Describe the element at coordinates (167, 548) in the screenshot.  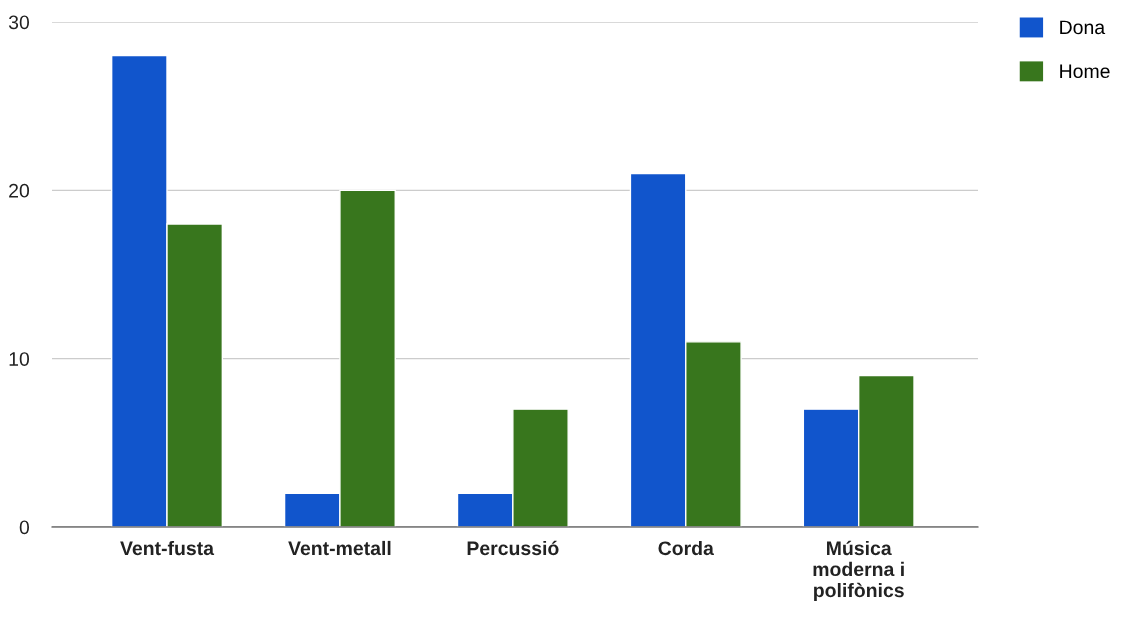
I see `x-tick-label: Vent-fusta` at that location.